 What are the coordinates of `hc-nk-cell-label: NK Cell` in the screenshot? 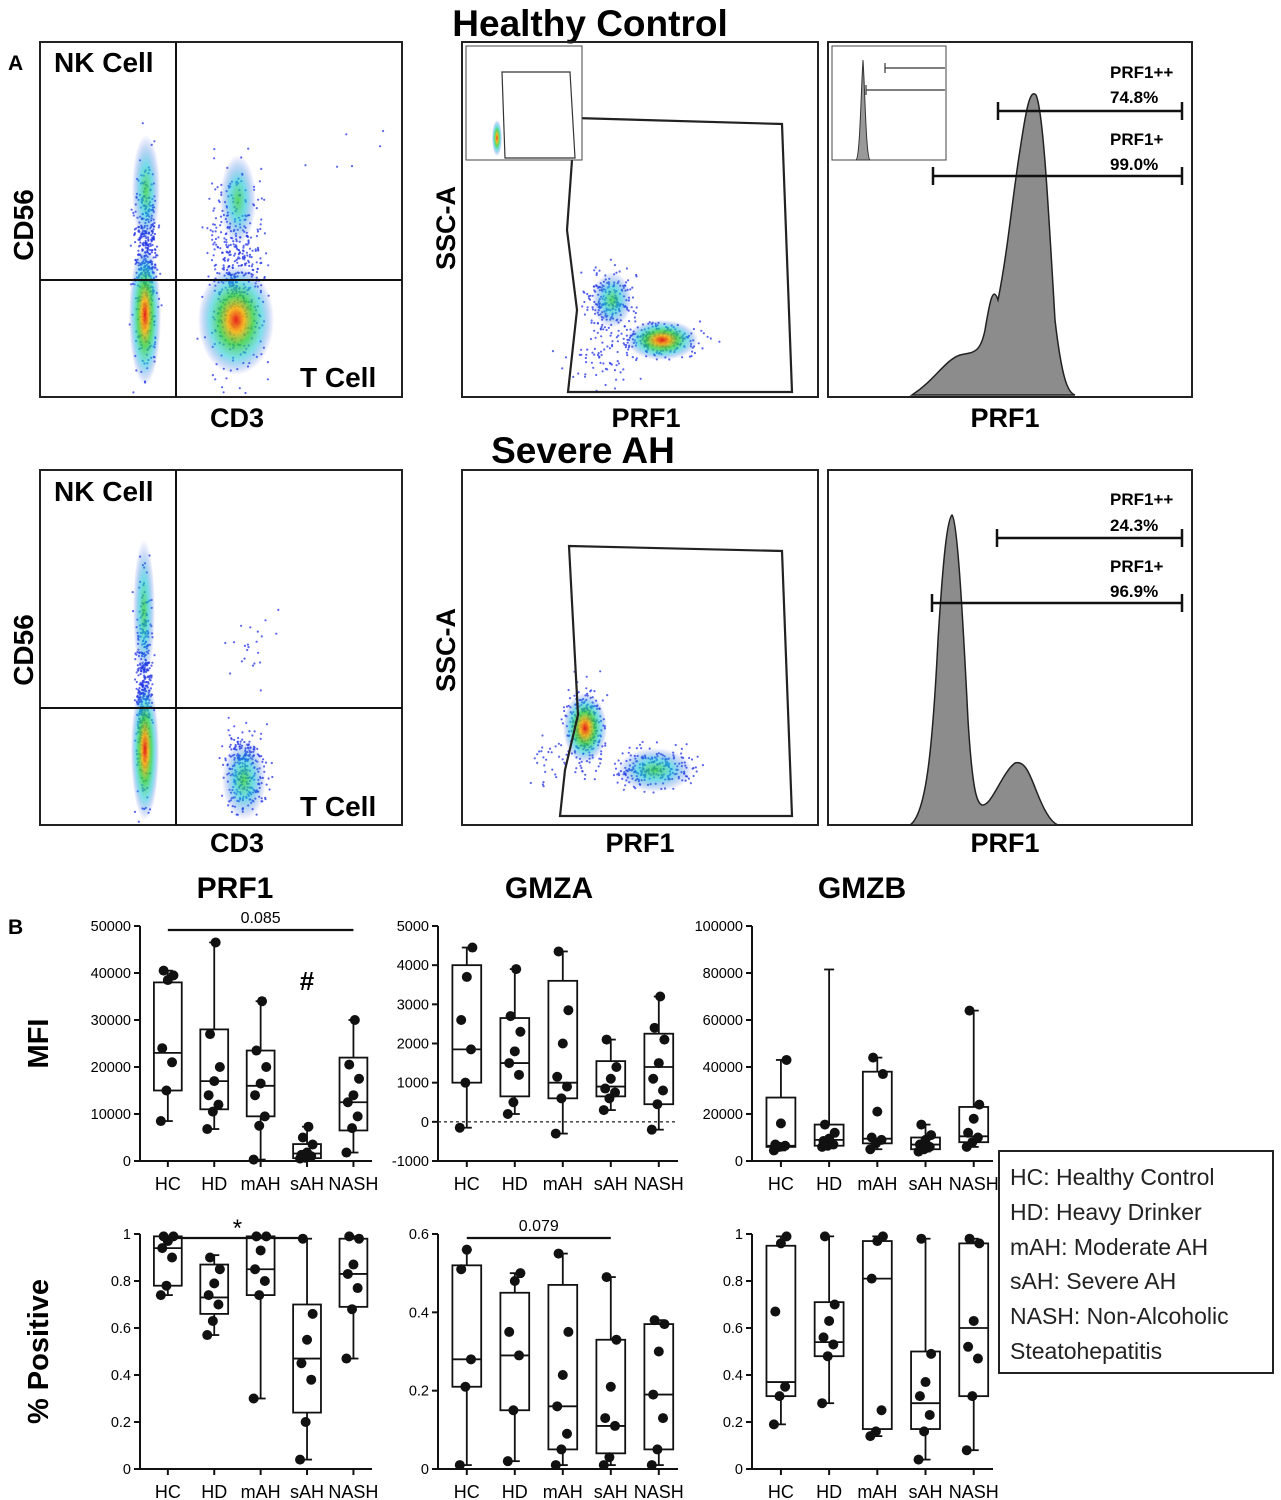 It's located at (104, 62).